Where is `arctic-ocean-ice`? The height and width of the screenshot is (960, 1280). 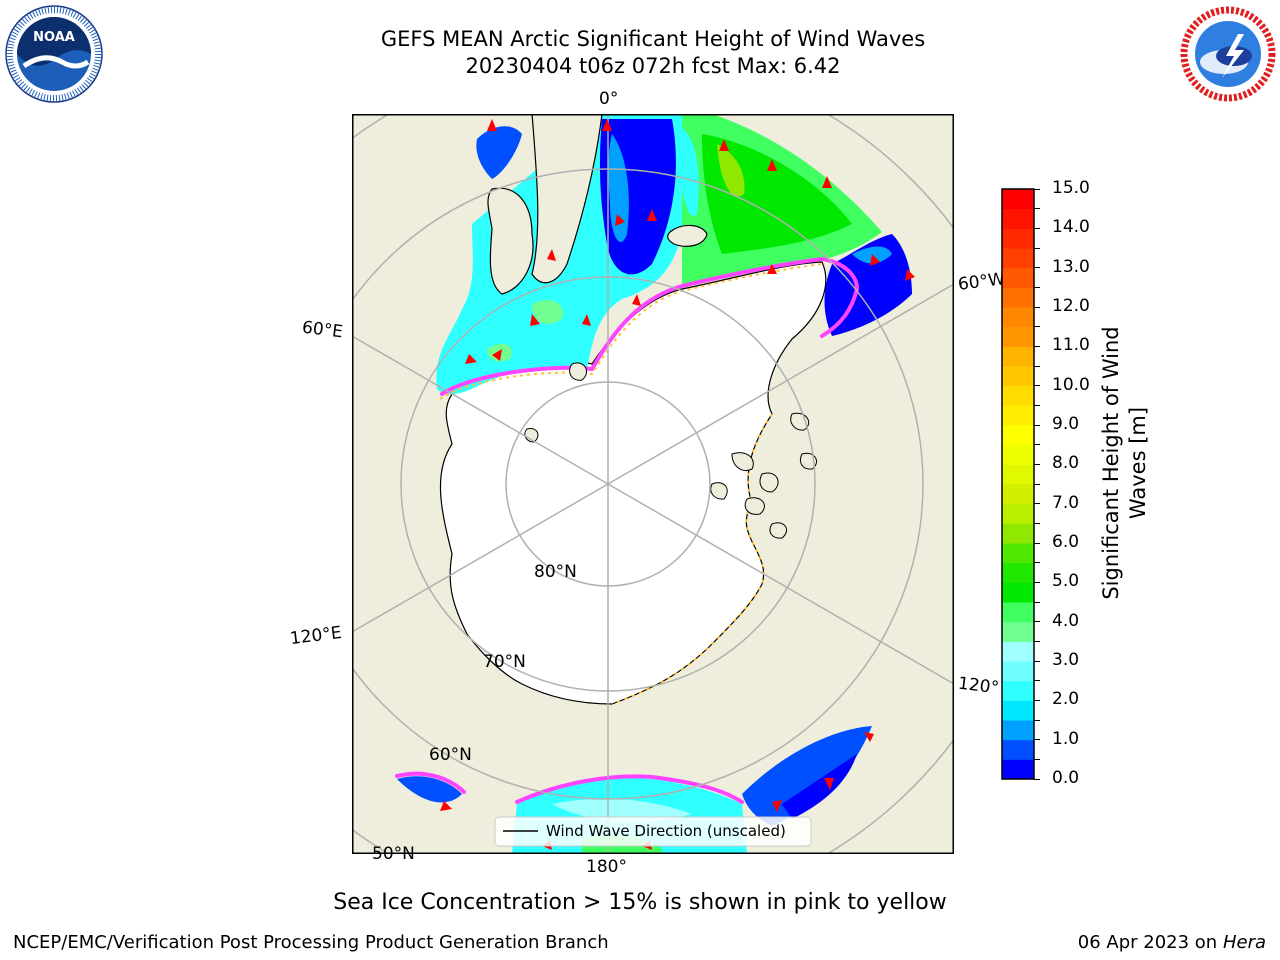
arctic-ocean-ice is located at coordinates (633, 483).